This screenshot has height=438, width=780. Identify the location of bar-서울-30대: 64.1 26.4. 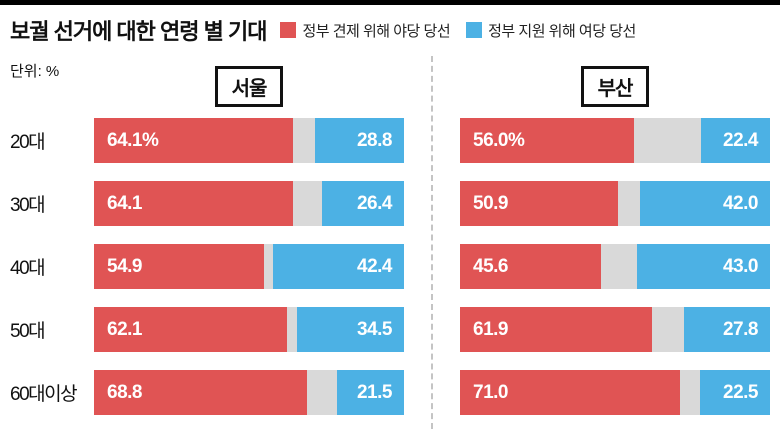
(249, 203).